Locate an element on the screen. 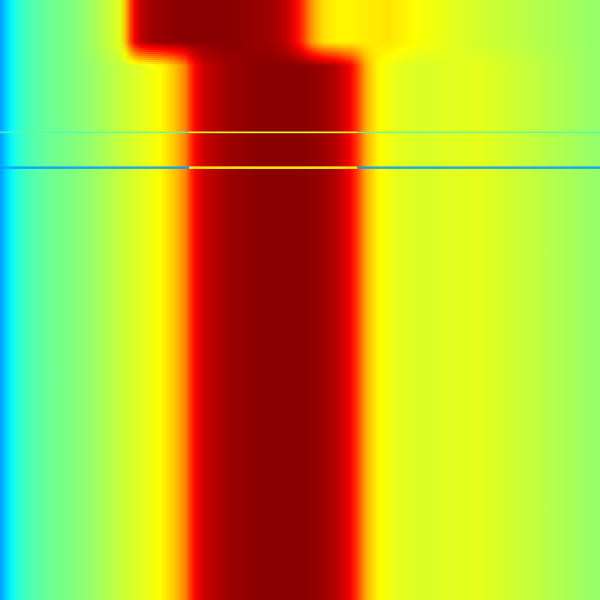 The image size is (600, 600). heatmap-region-before-shift is located at coordinates (300, 21).